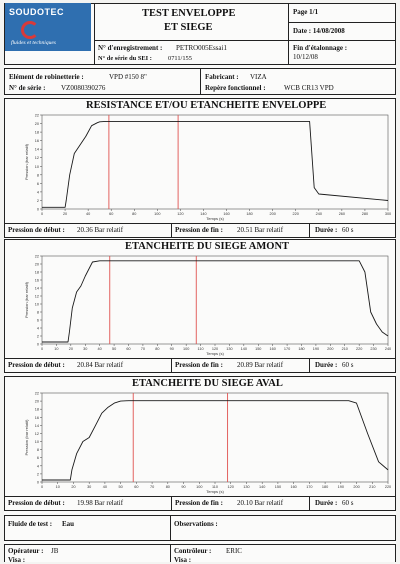 The height and width of the screenshot is (564, 400). What do you see at coordinates (309, 487) in the screenshot?
I see `x-tick-label: 170` at bounding box center [309, 487].